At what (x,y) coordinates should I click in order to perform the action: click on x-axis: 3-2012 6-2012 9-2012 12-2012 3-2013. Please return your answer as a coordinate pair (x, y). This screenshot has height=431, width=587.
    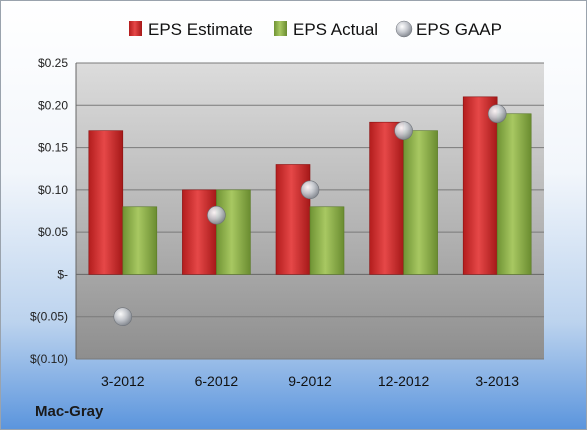
    Looking at the image, I should click on (310, 381).